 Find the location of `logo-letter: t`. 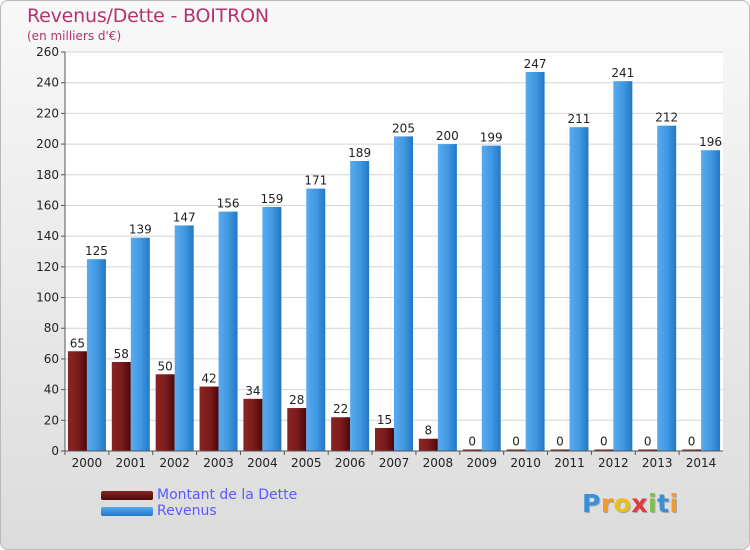

logo-letter: t is located at coordinates (663, 503).